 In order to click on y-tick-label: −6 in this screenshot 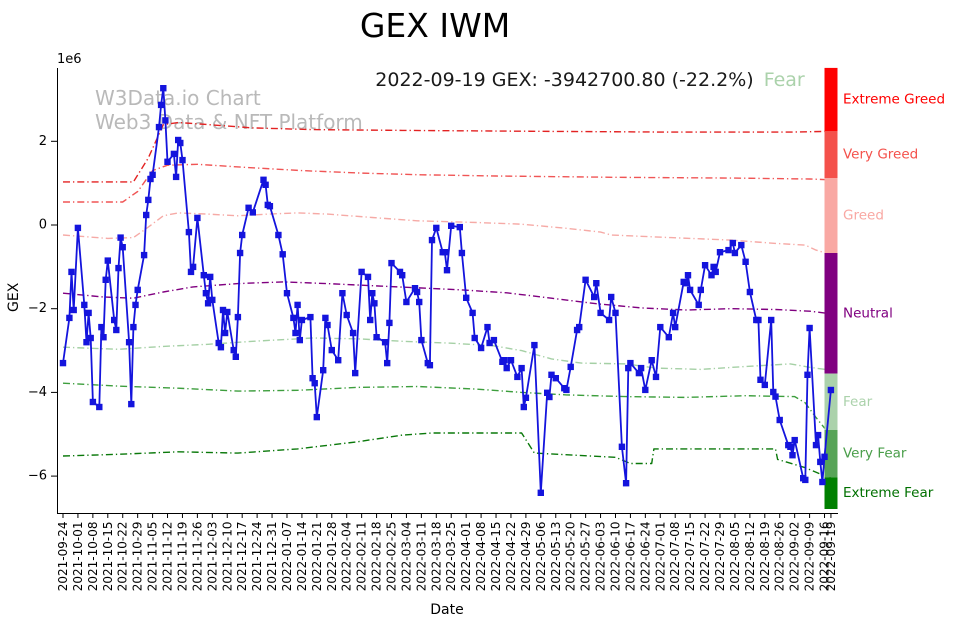, I will do `click(37, 476)`.